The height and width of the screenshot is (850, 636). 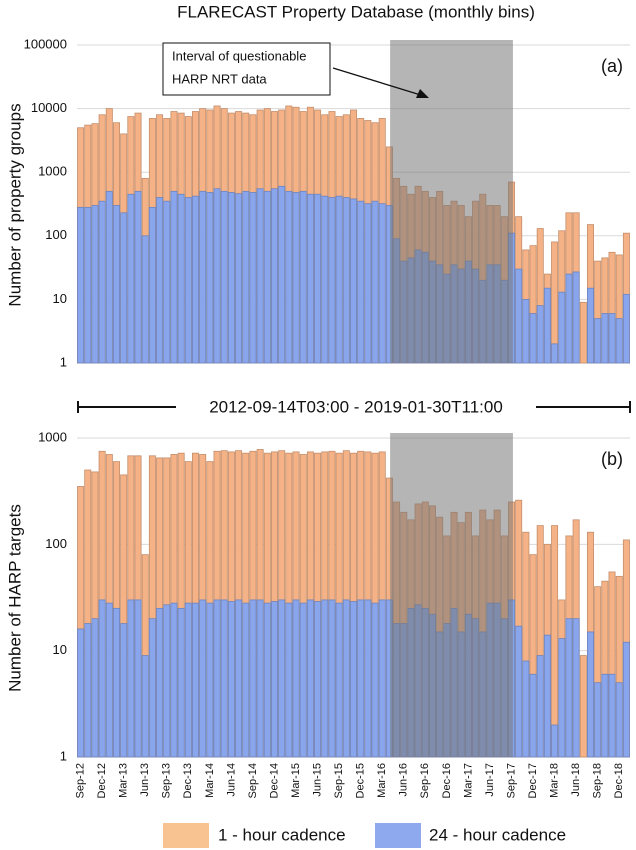 I want to click on legend-swatch, so click(x=398, y=835).